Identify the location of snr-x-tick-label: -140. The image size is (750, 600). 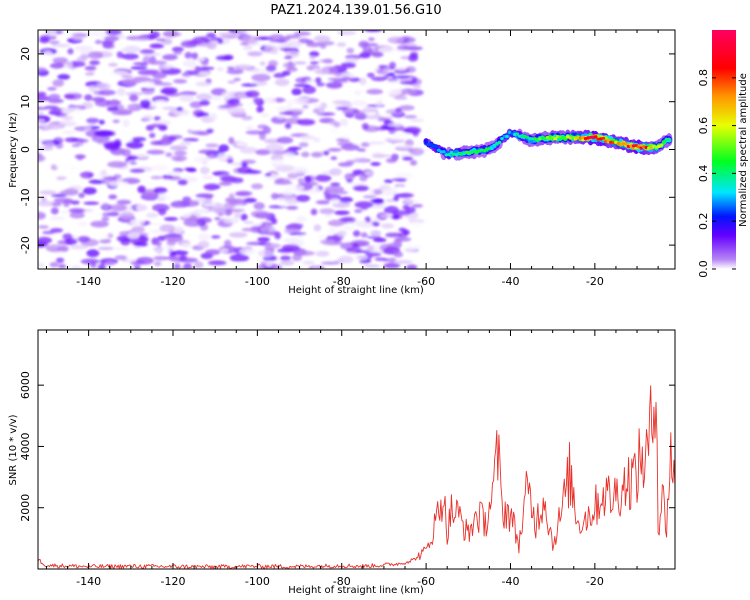
(88, 581).